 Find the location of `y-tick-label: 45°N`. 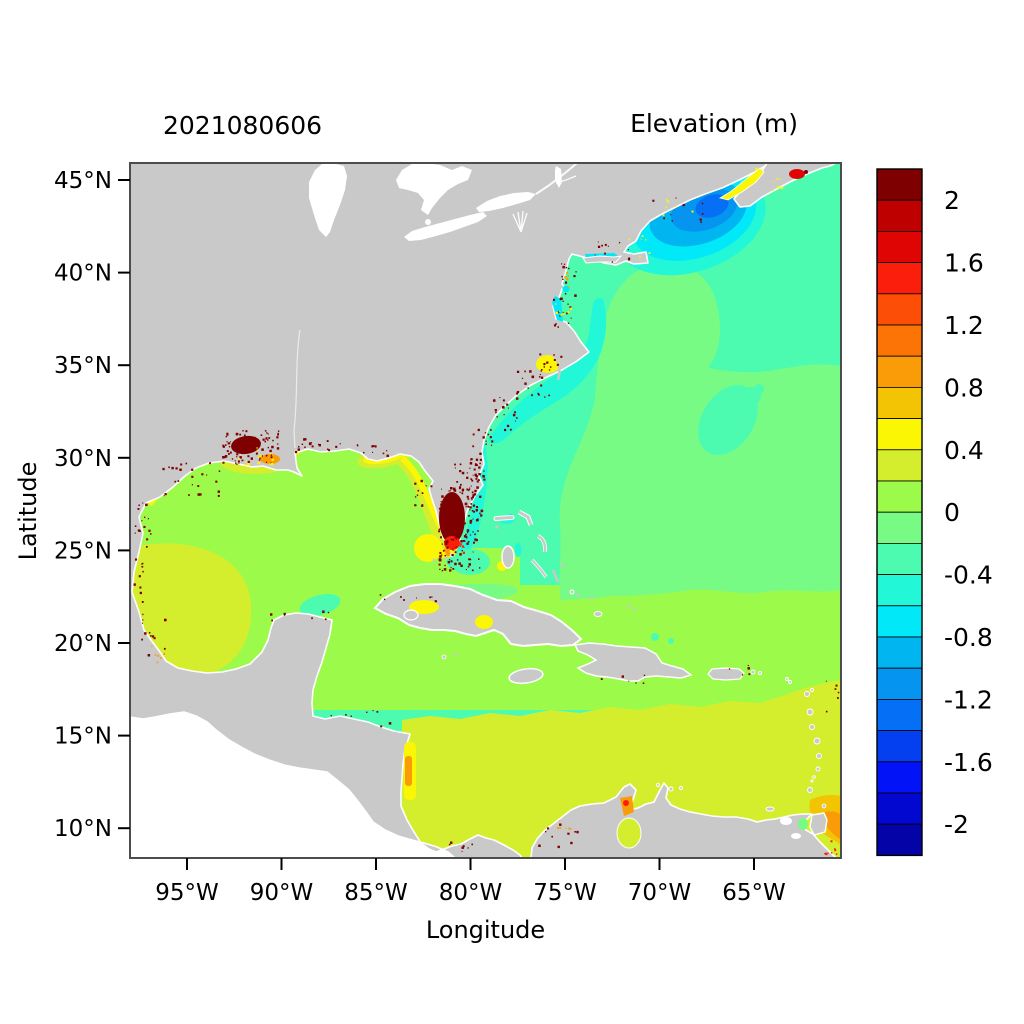

y-tick-label: 45°N is located at coordinates (83, 181).